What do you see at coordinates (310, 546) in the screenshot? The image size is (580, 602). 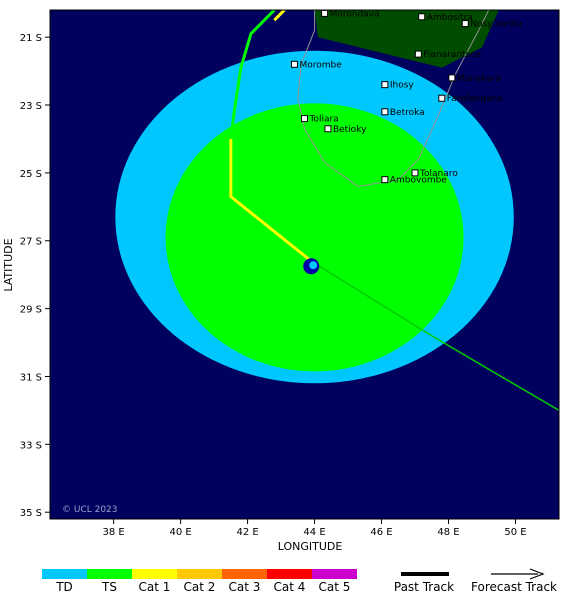 I see `x-axis-title: LONGITUDE` at bounding box center [310, 546].